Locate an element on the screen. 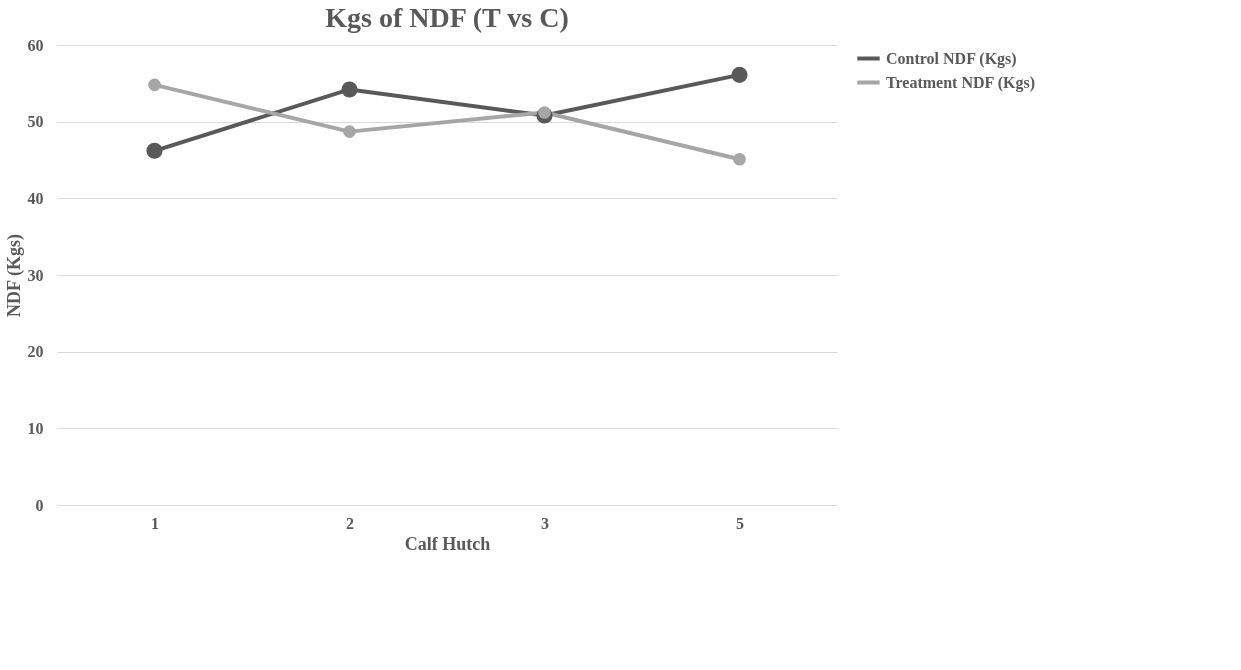  x-tick-label: 5 is located at coordinates (740, 523).